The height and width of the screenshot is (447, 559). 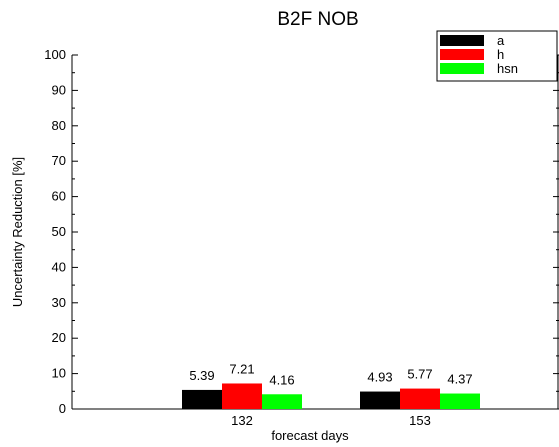 What do you see at coordinates (241, 368) in the screenshot?
I see `value-label-h-132: 7.21` at bounding box center [241, 368].